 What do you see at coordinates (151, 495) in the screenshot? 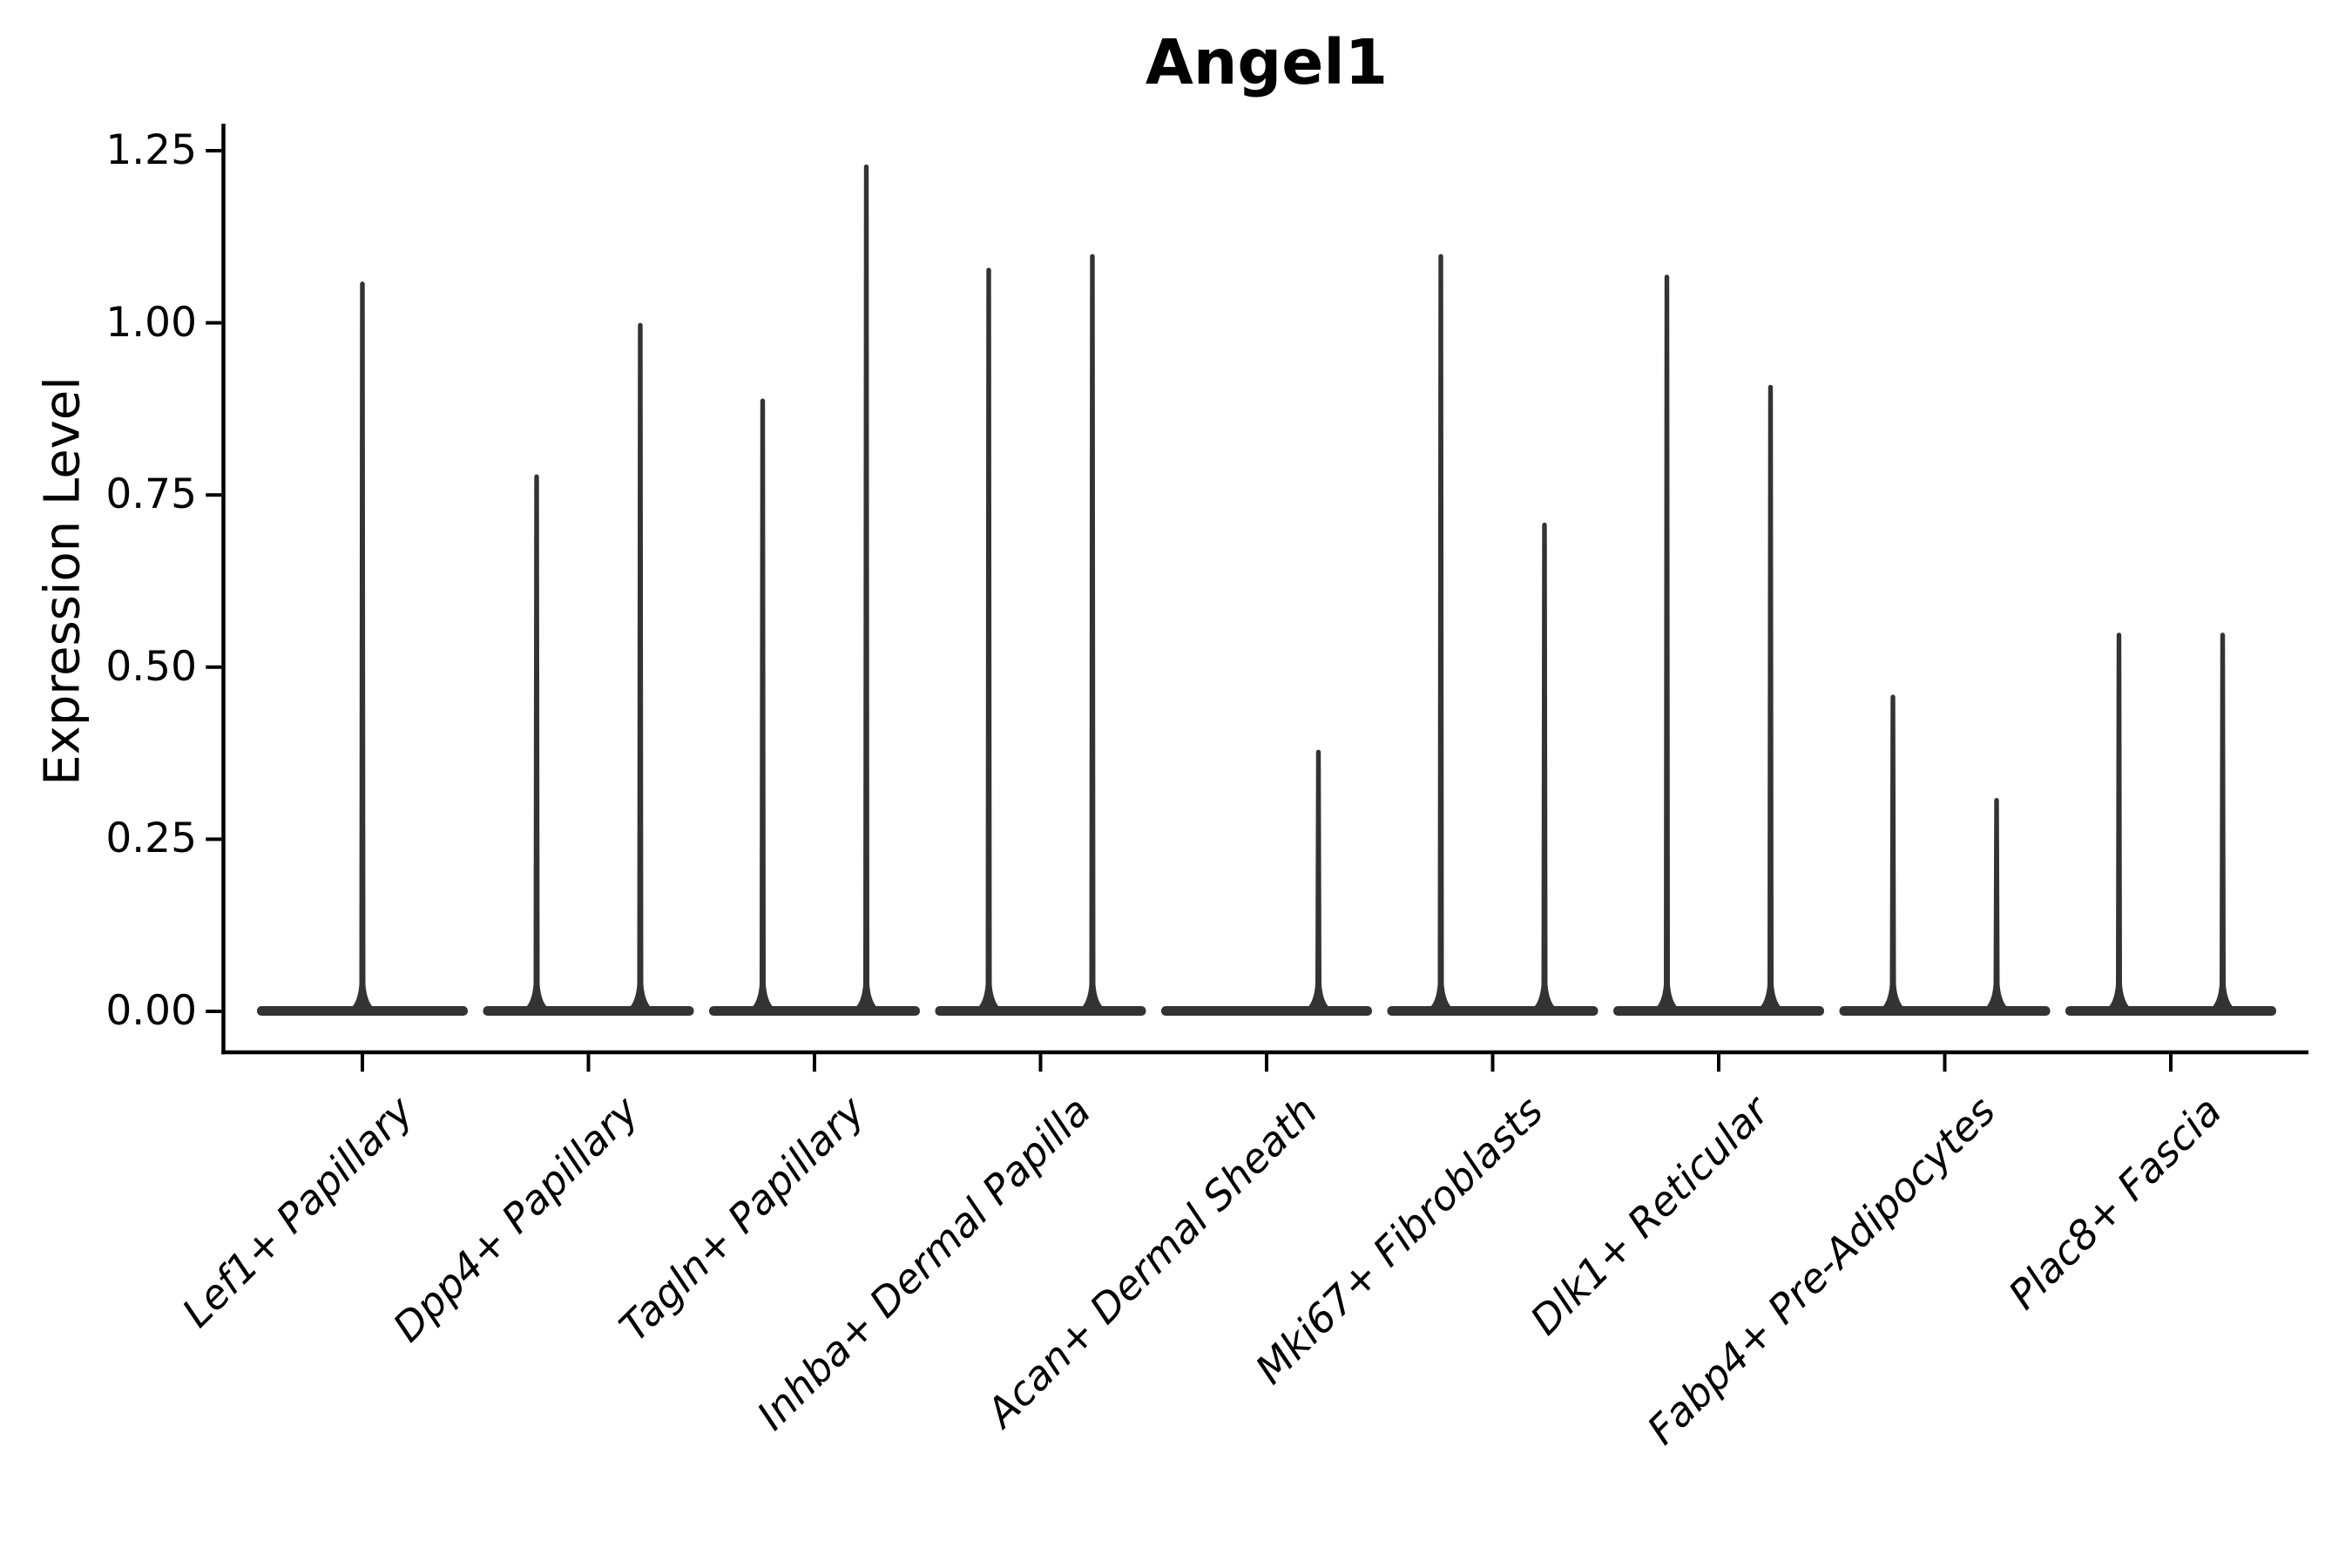
I see `y-tick-label: 0.75` at bounding box center [151, 495].